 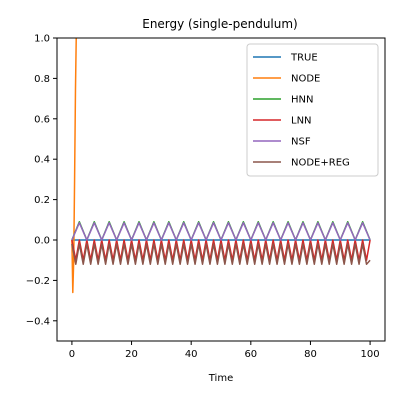 What do you see at coordinates (310, 354) in the screenshot?
I see `x-tick-label: 80` at bounding box center [310, 354].